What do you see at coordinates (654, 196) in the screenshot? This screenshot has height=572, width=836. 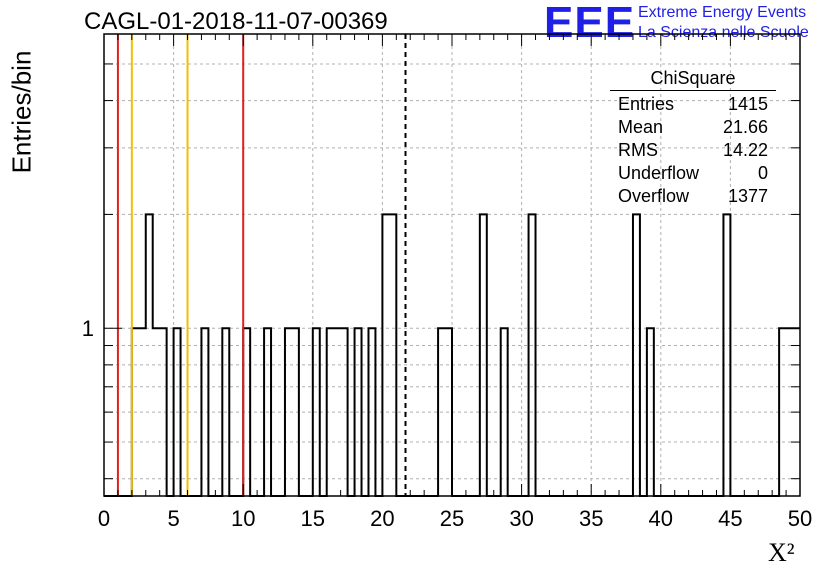 I see `stats-label: Overflow` at bounding box center [654, 196].